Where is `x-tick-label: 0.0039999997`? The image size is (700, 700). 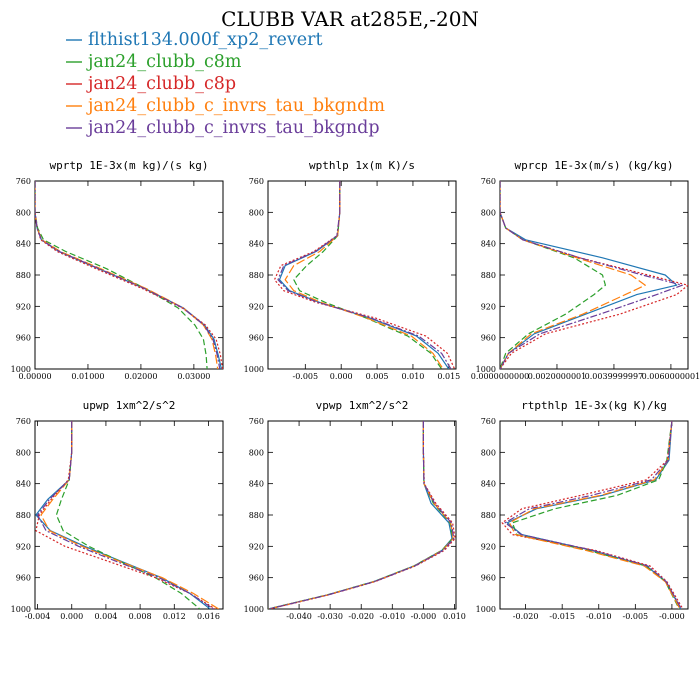 x-tick-label: 0.0039999997 is located at coordinates (614, 376).